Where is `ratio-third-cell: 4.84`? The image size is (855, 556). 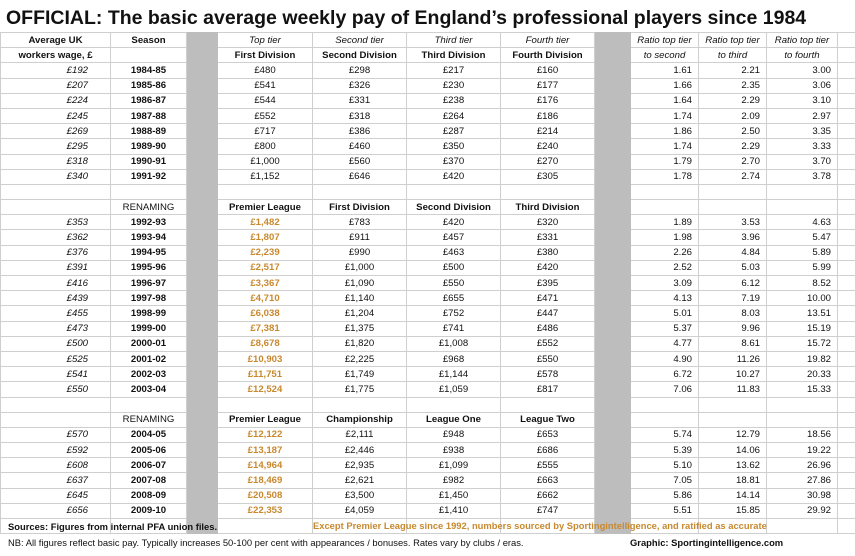
ratio-third-cell: 4.84 is located at coordinates (732, 252).